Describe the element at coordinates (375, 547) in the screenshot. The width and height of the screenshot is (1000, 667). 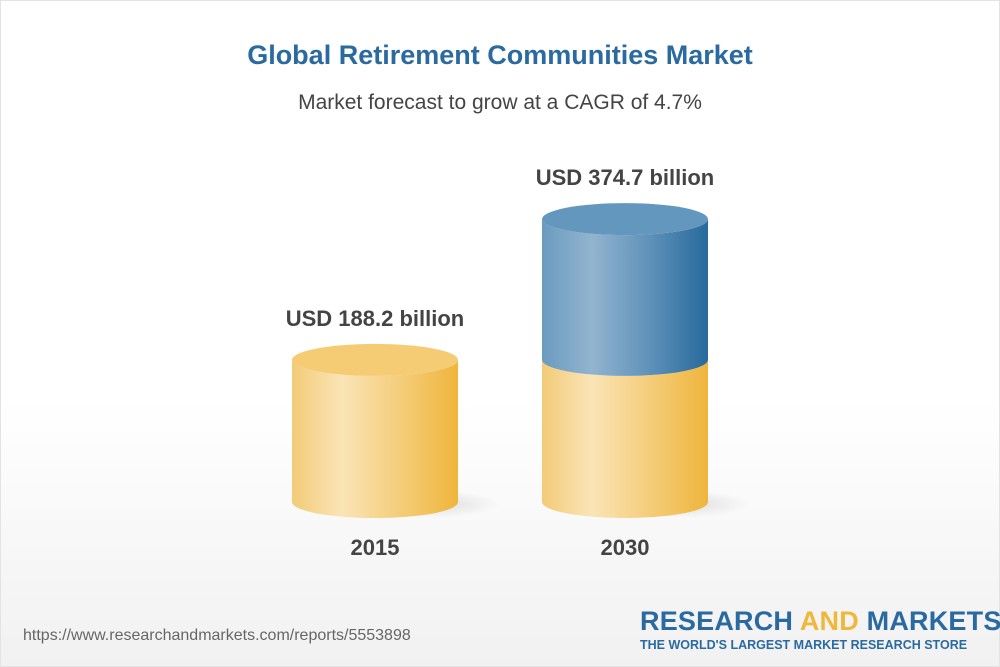
I see `x-tick-label: 2015` at that location.